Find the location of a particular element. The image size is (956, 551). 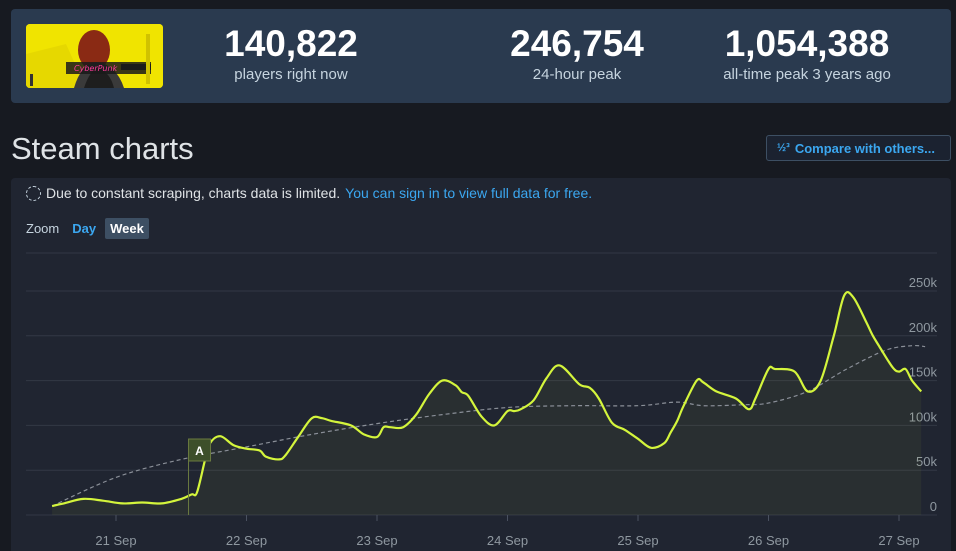

x-tick-label: 25 Sep is located at coordinates (637, 540).